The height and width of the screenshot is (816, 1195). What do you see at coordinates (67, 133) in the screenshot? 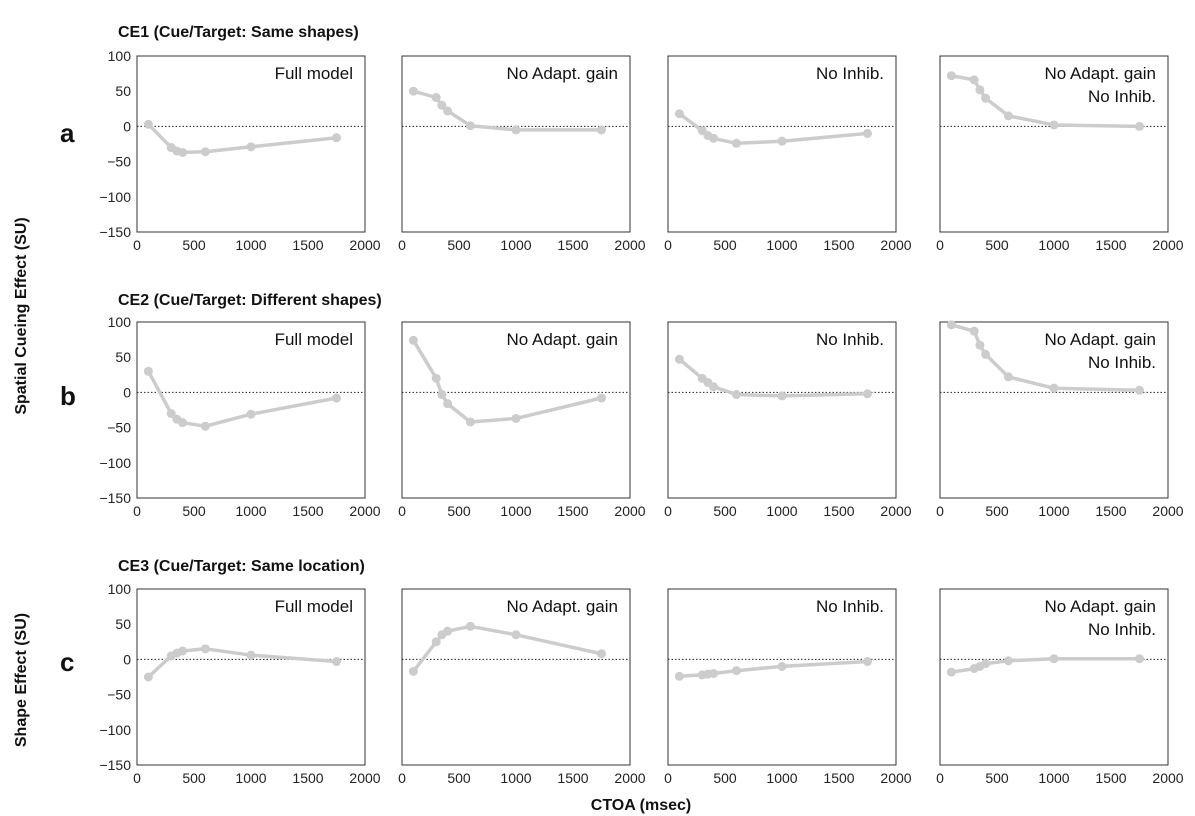
I see `row-letter-a: a` at bounding box center [67, 133].